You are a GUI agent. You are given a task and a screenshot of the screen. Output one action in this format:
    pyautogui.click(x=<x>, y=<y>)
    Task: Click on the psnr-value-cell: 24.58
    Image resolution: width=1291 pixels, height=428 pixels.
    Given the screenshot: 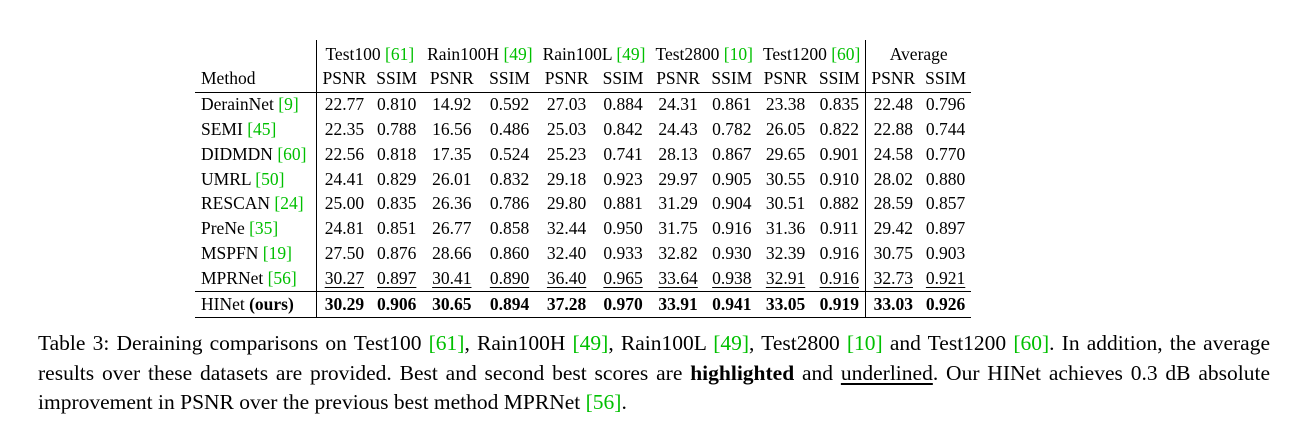 What is the action you would take?
    pyautogui.click(x=893, y=154)
    